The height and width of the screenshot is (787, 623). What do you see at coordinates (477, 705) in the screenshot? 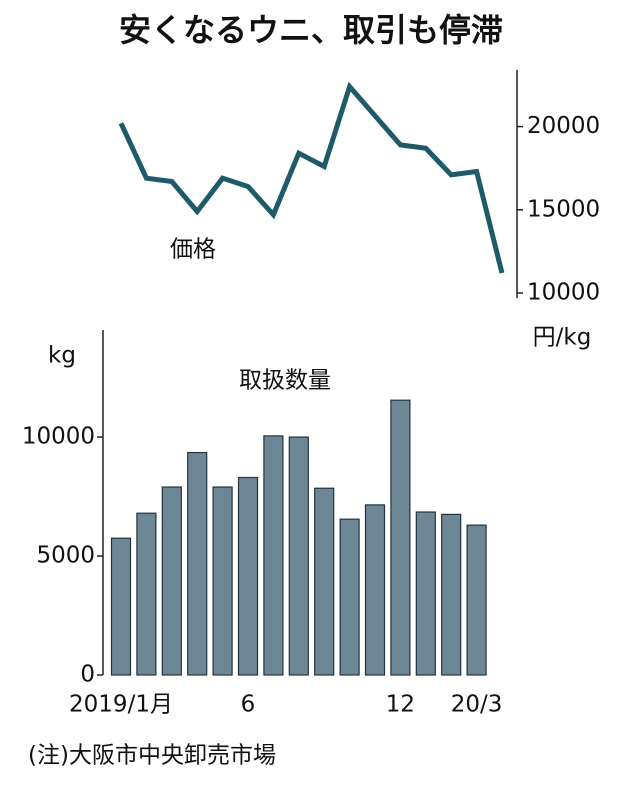
I see `x-tick-label: 20/3` at bounding box center [477, 705].